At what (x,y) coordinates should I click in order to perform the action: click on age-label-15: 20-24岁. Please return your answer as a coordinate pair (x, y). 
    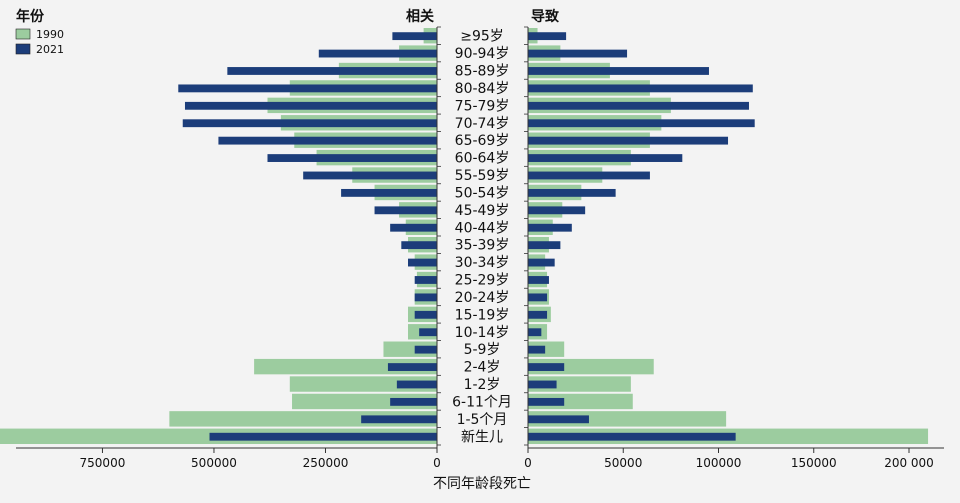
    Looking at the image, I should click on (482, 298).